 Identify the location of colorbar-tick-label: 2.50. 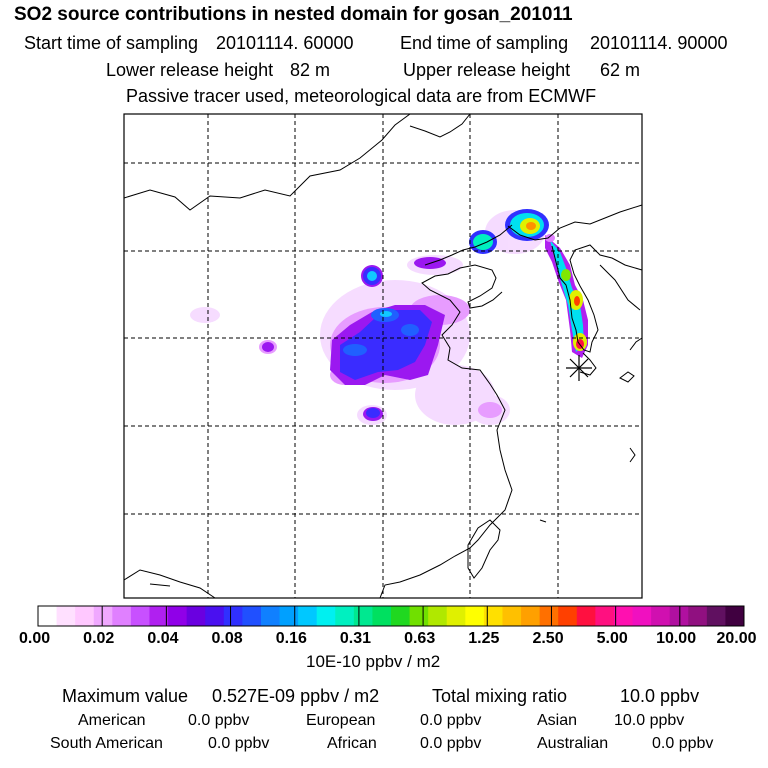
(548, 638).